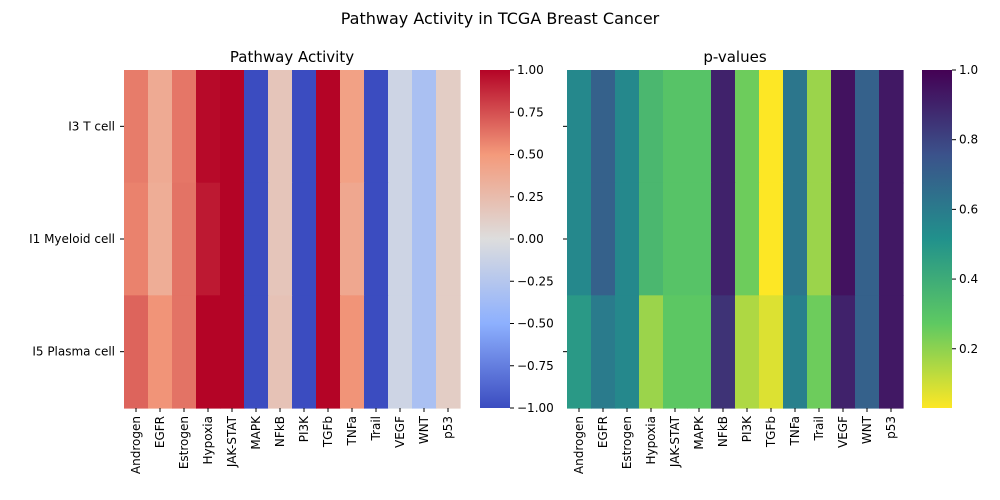 This screenshot has height=500, width=1000. What do you see at coordinates (535, 324) in the screenshot?
I see `colorbar-tick-label: −0.50` at bounding box center [535, 324].